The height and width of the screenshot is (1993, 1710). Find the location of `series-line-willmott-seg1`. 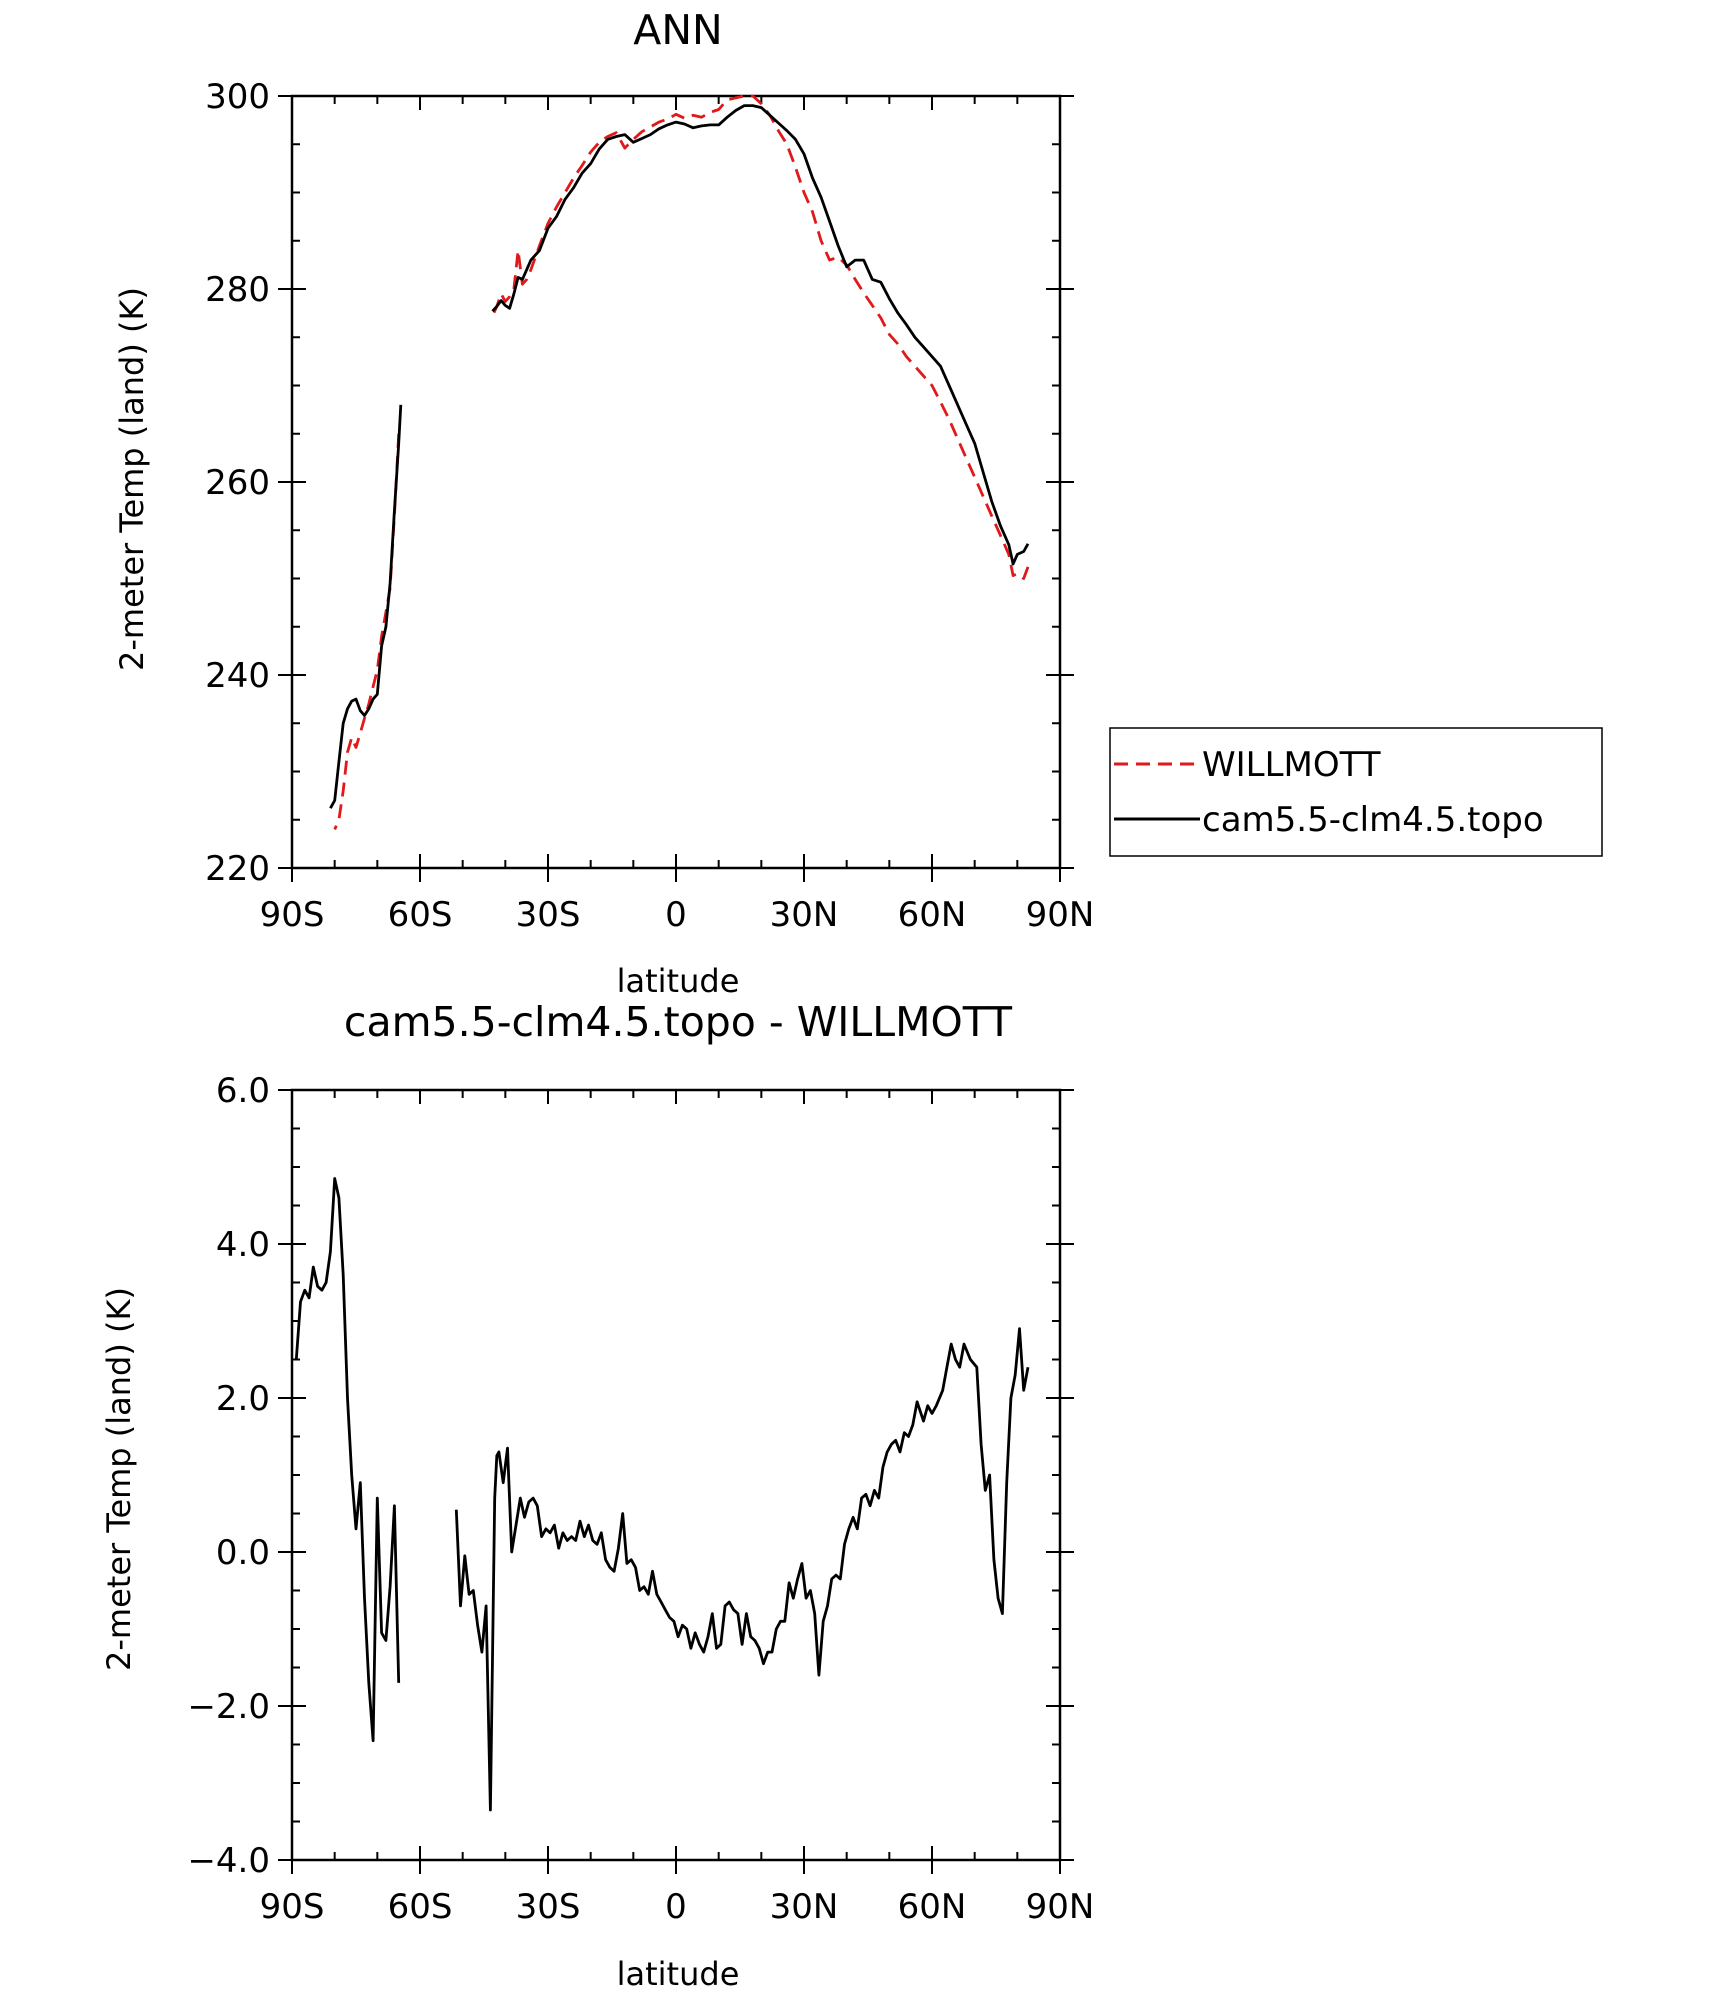

series-line-willmott-seg1 is located at coordinates (367, 631).